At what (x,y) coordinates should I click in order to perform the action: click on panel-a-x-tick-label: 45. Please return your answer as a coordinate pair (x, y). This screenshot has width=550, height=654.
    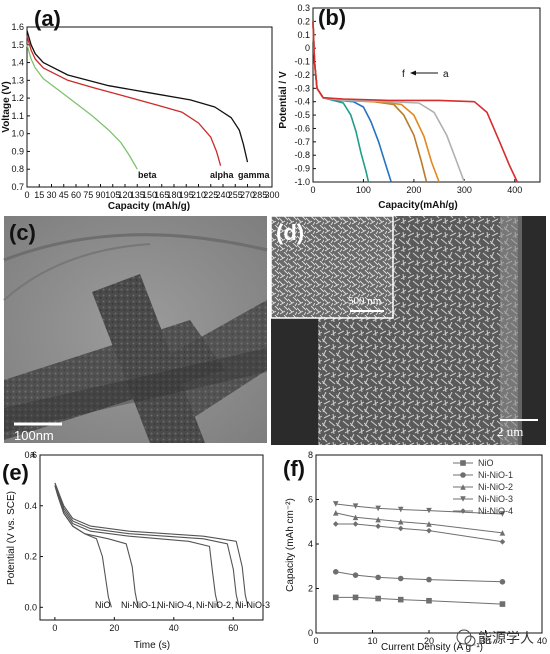
    Looking at the image, I should click on (64, 195).